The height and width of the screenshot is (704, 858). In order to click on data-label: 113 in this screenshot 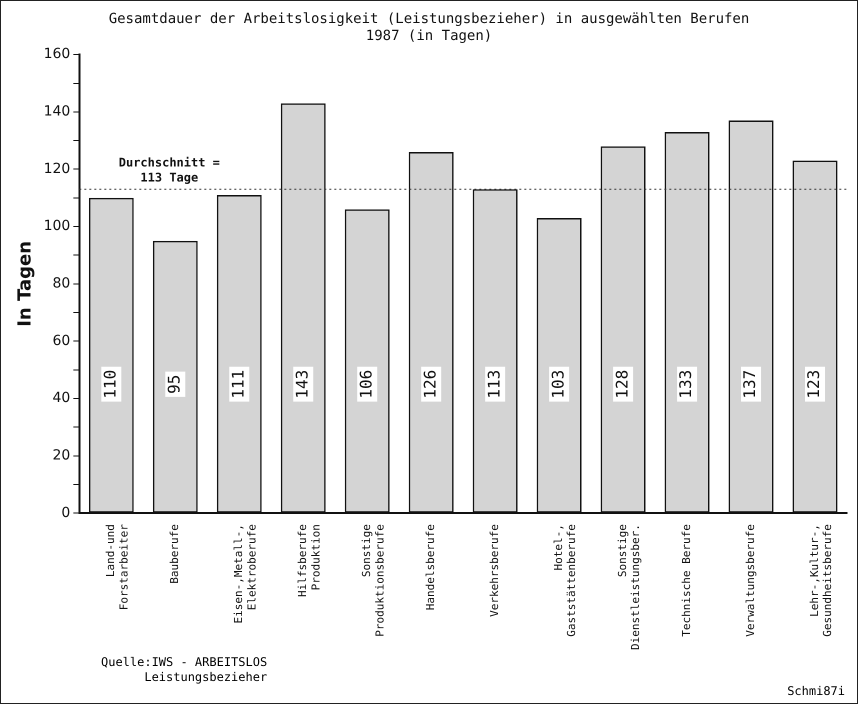, I will do `click(494, 384)`.